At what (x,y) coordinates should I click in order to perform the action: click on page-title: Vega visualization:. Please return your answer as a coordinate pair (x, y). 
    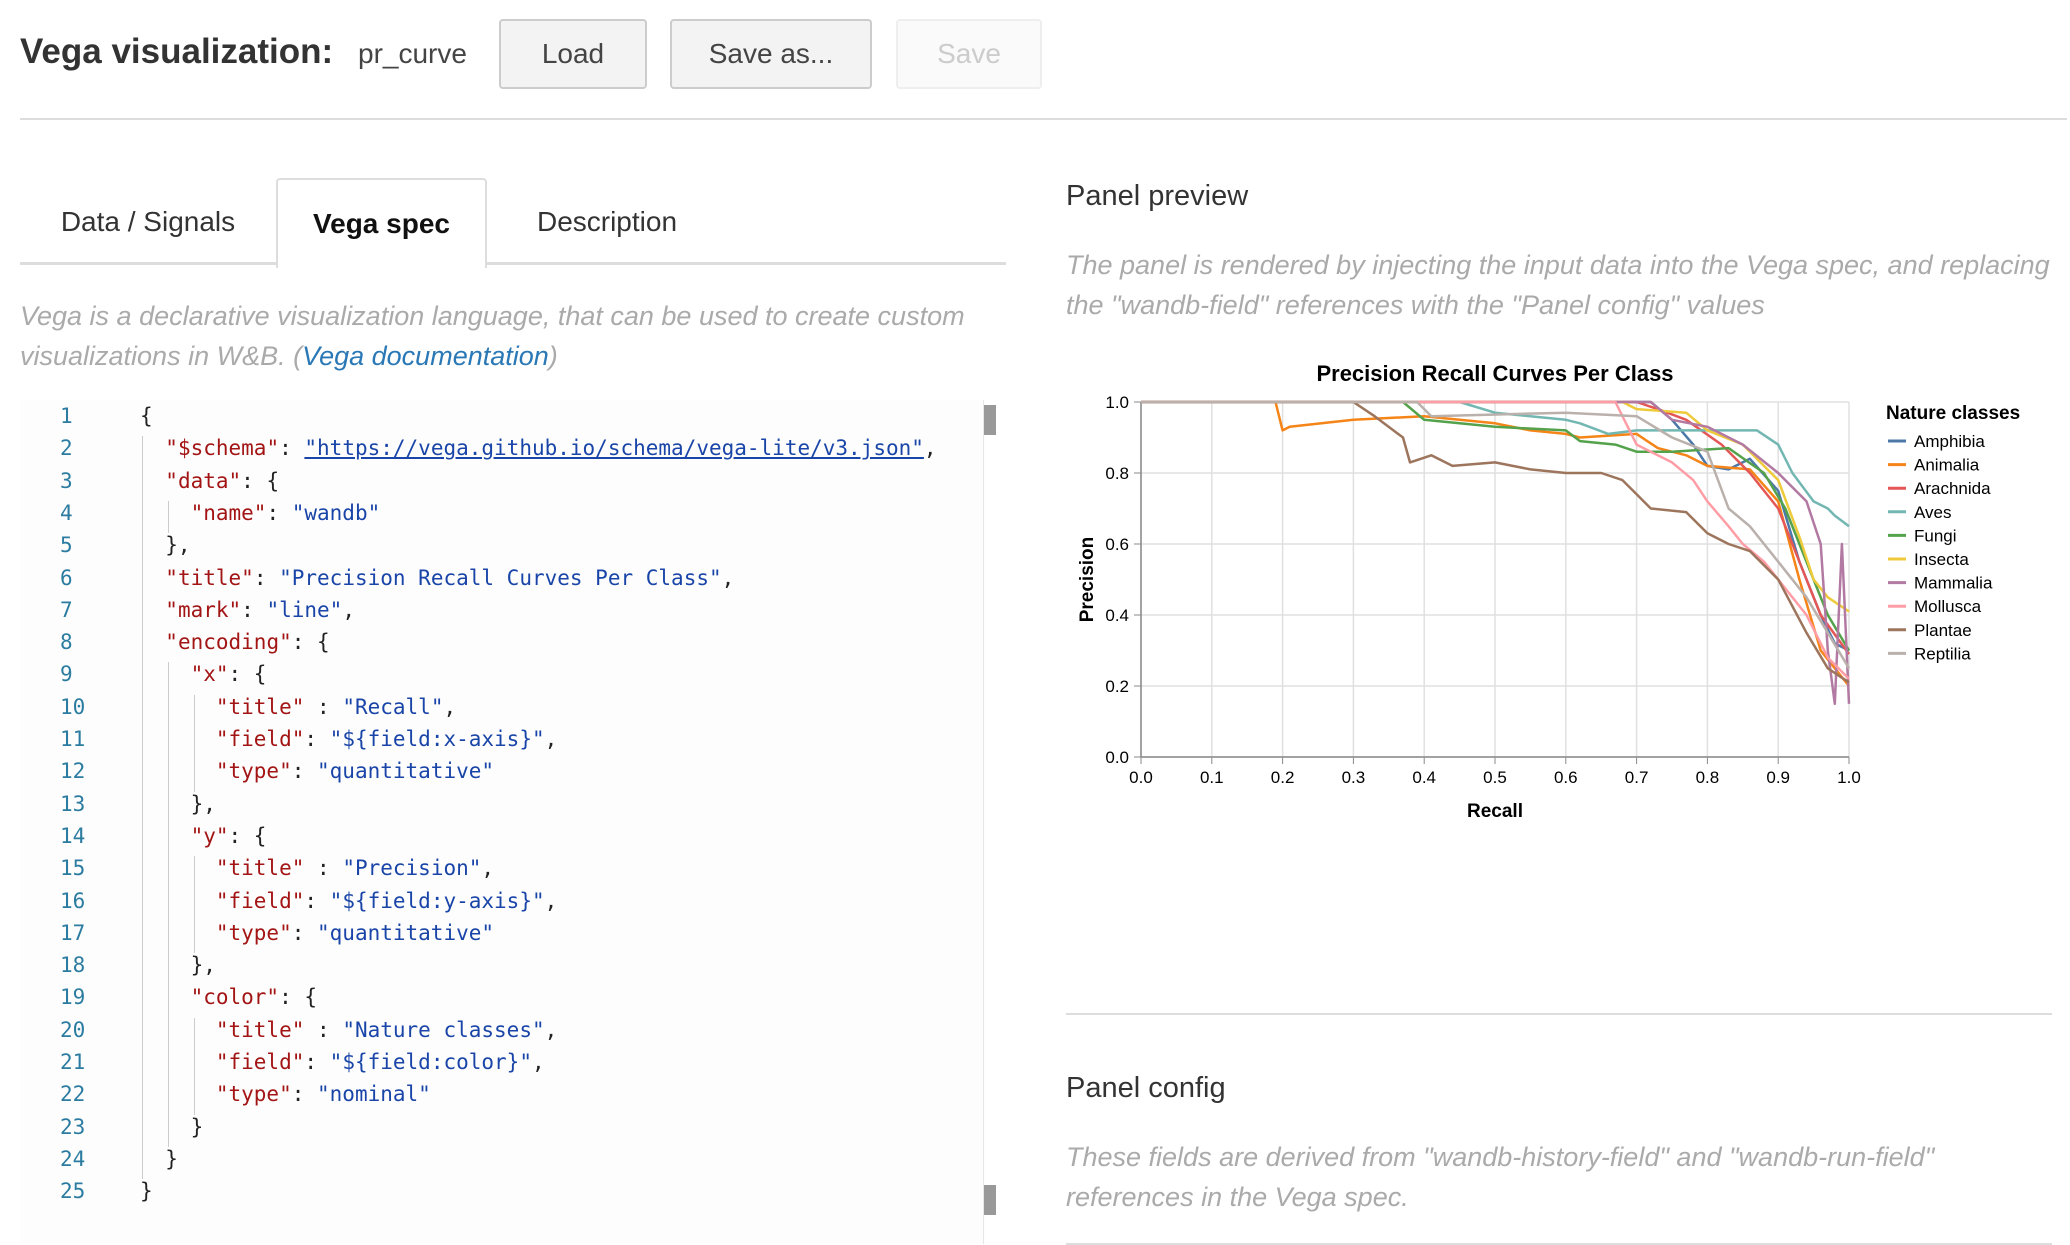
    Looking at the image, I should click on (177, 51).